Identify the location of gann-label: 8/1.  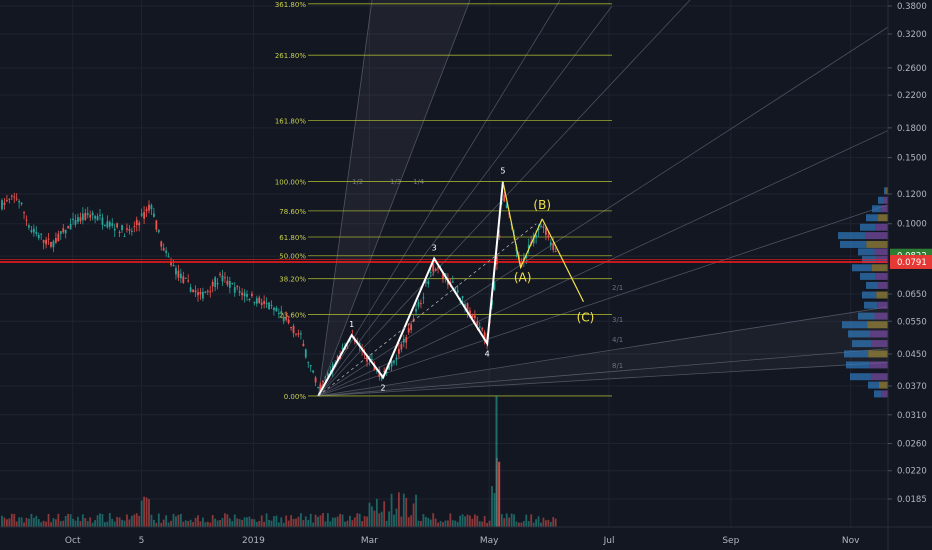
(617, 366).